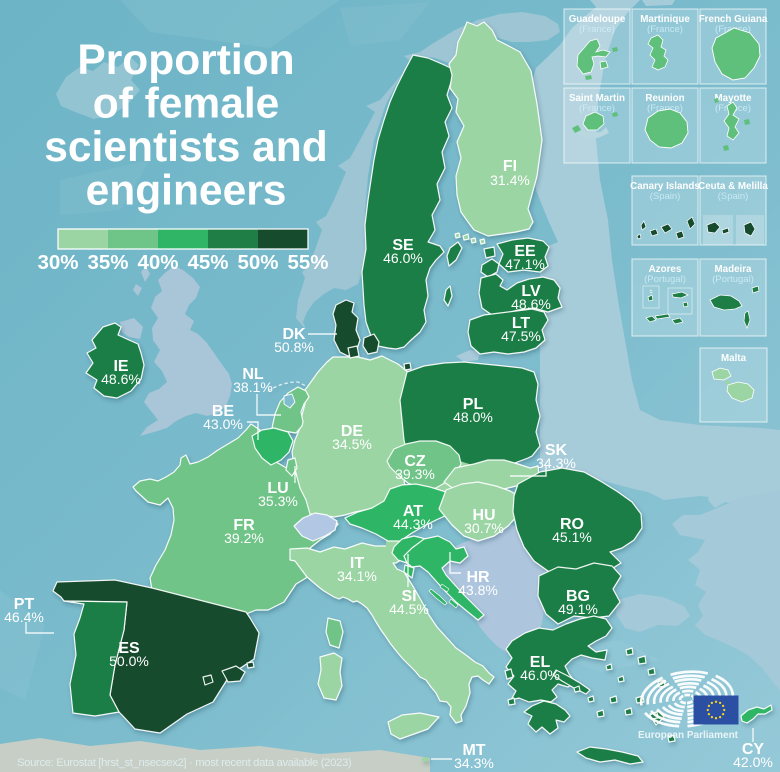  I want to click on svg-text: 35.3%, so click(278, 501).